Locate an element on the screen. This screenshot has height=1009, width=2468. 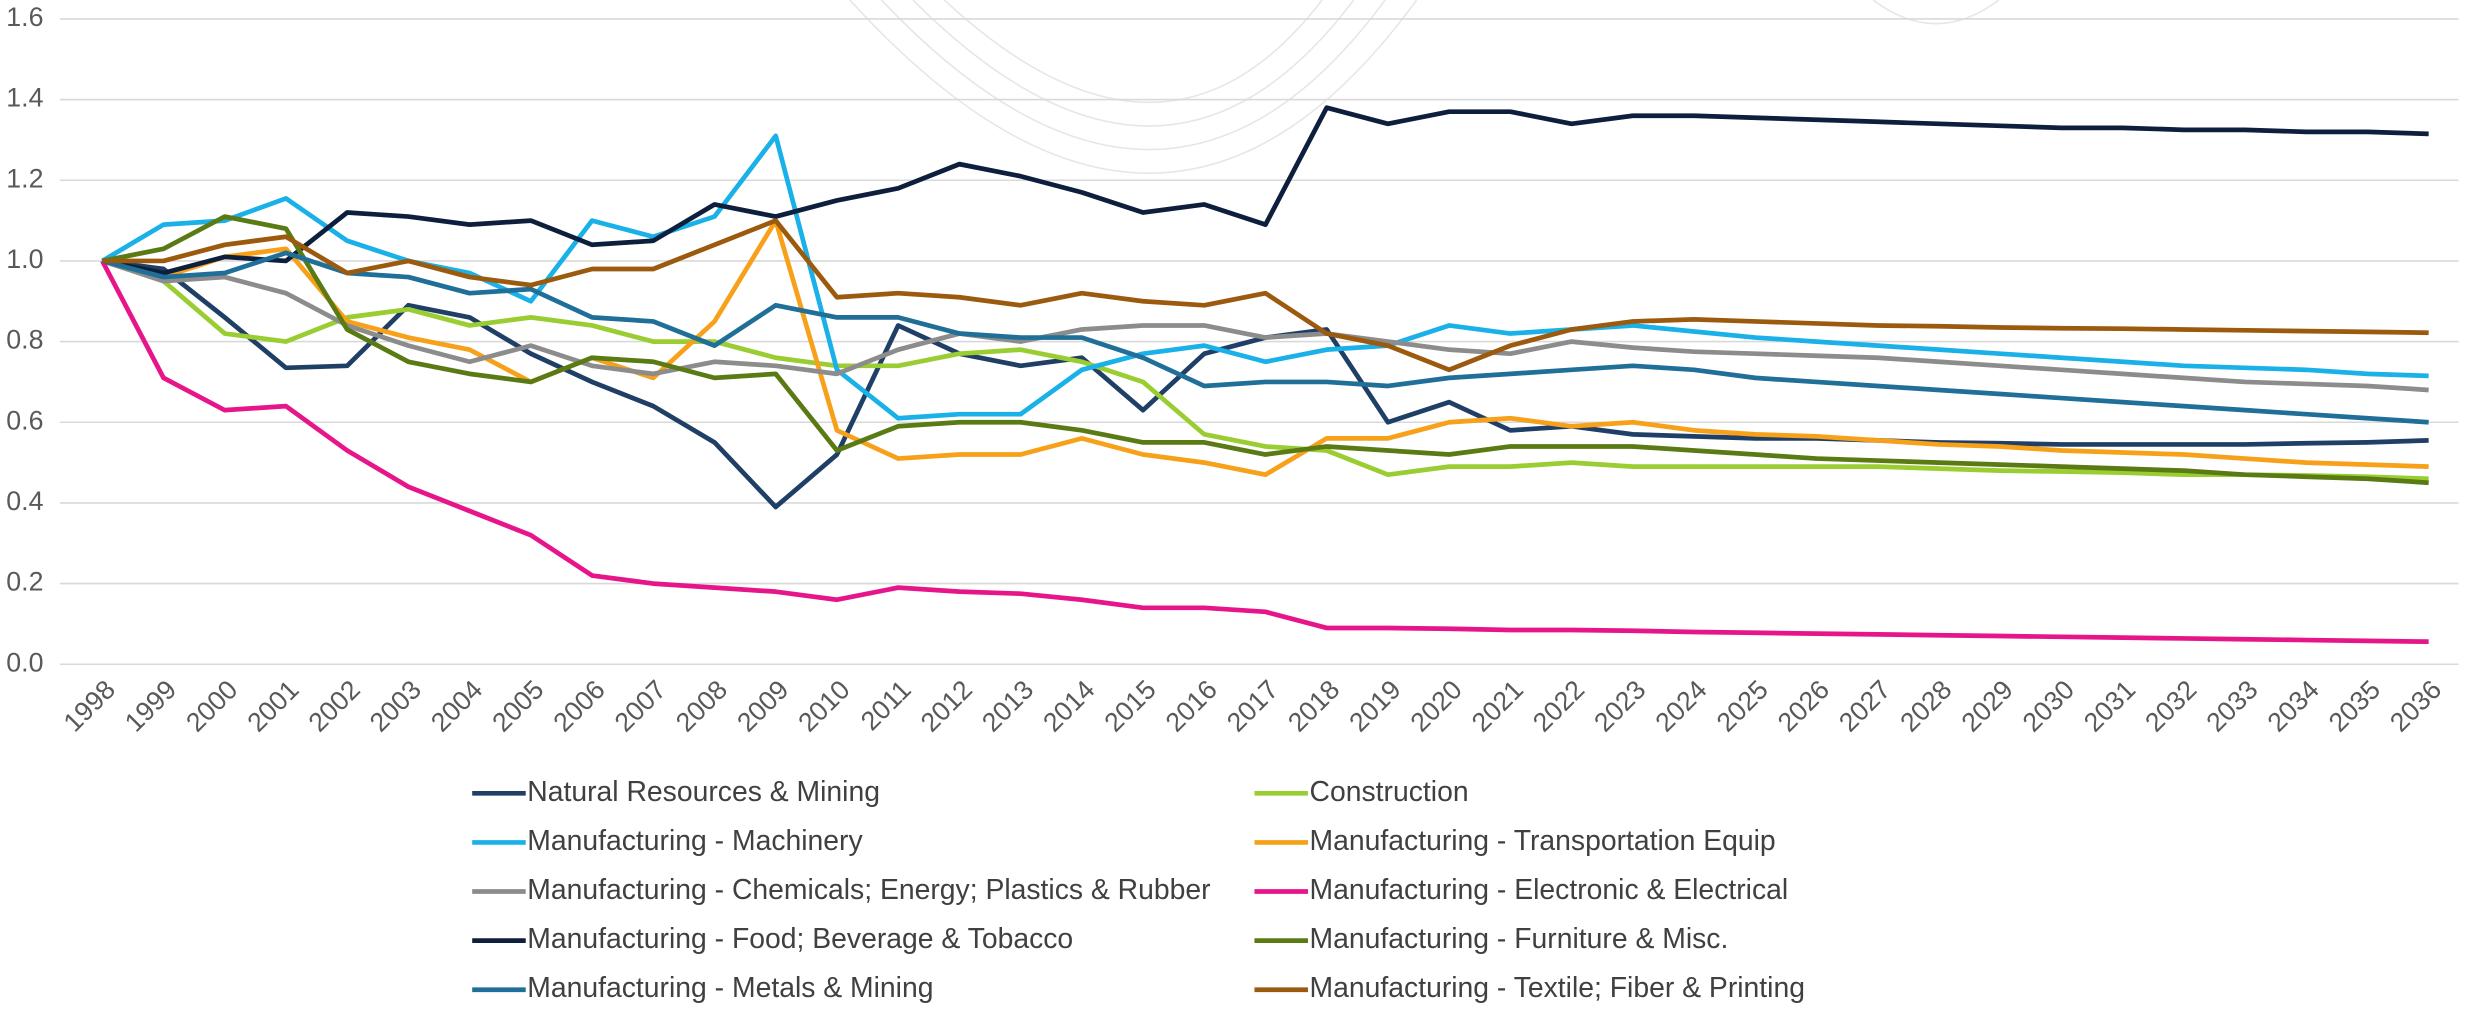
legend-label: Manufacturing - Food; Beverage & Tobacco is located at coordinates (800, 939).